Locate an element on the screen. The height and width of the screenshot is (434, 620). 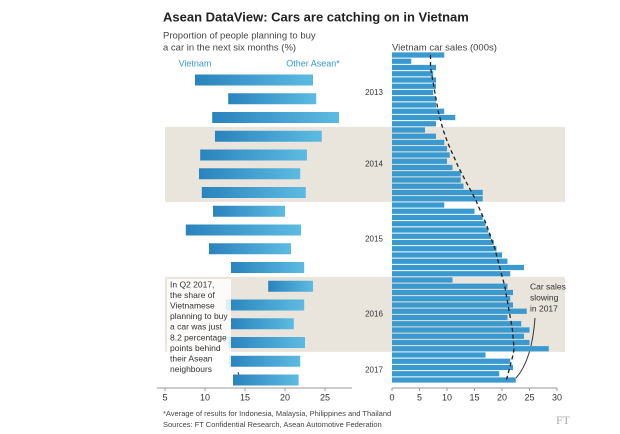
year-label: 2014 is located at coordinates (374, 163).